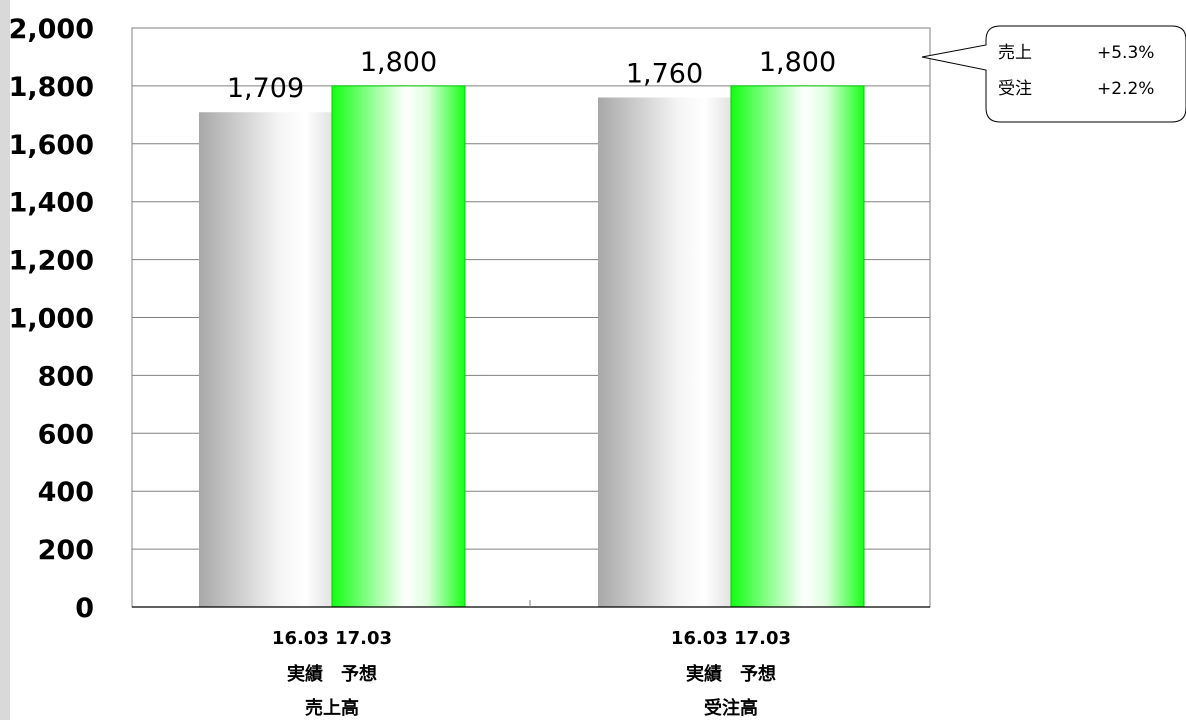 The width and height of the screenshot is (1186, 720). What do you see at coordinates (265, 88) in the screenshot?
I see `data-label: 1,709` at bounding box center [265, 88].